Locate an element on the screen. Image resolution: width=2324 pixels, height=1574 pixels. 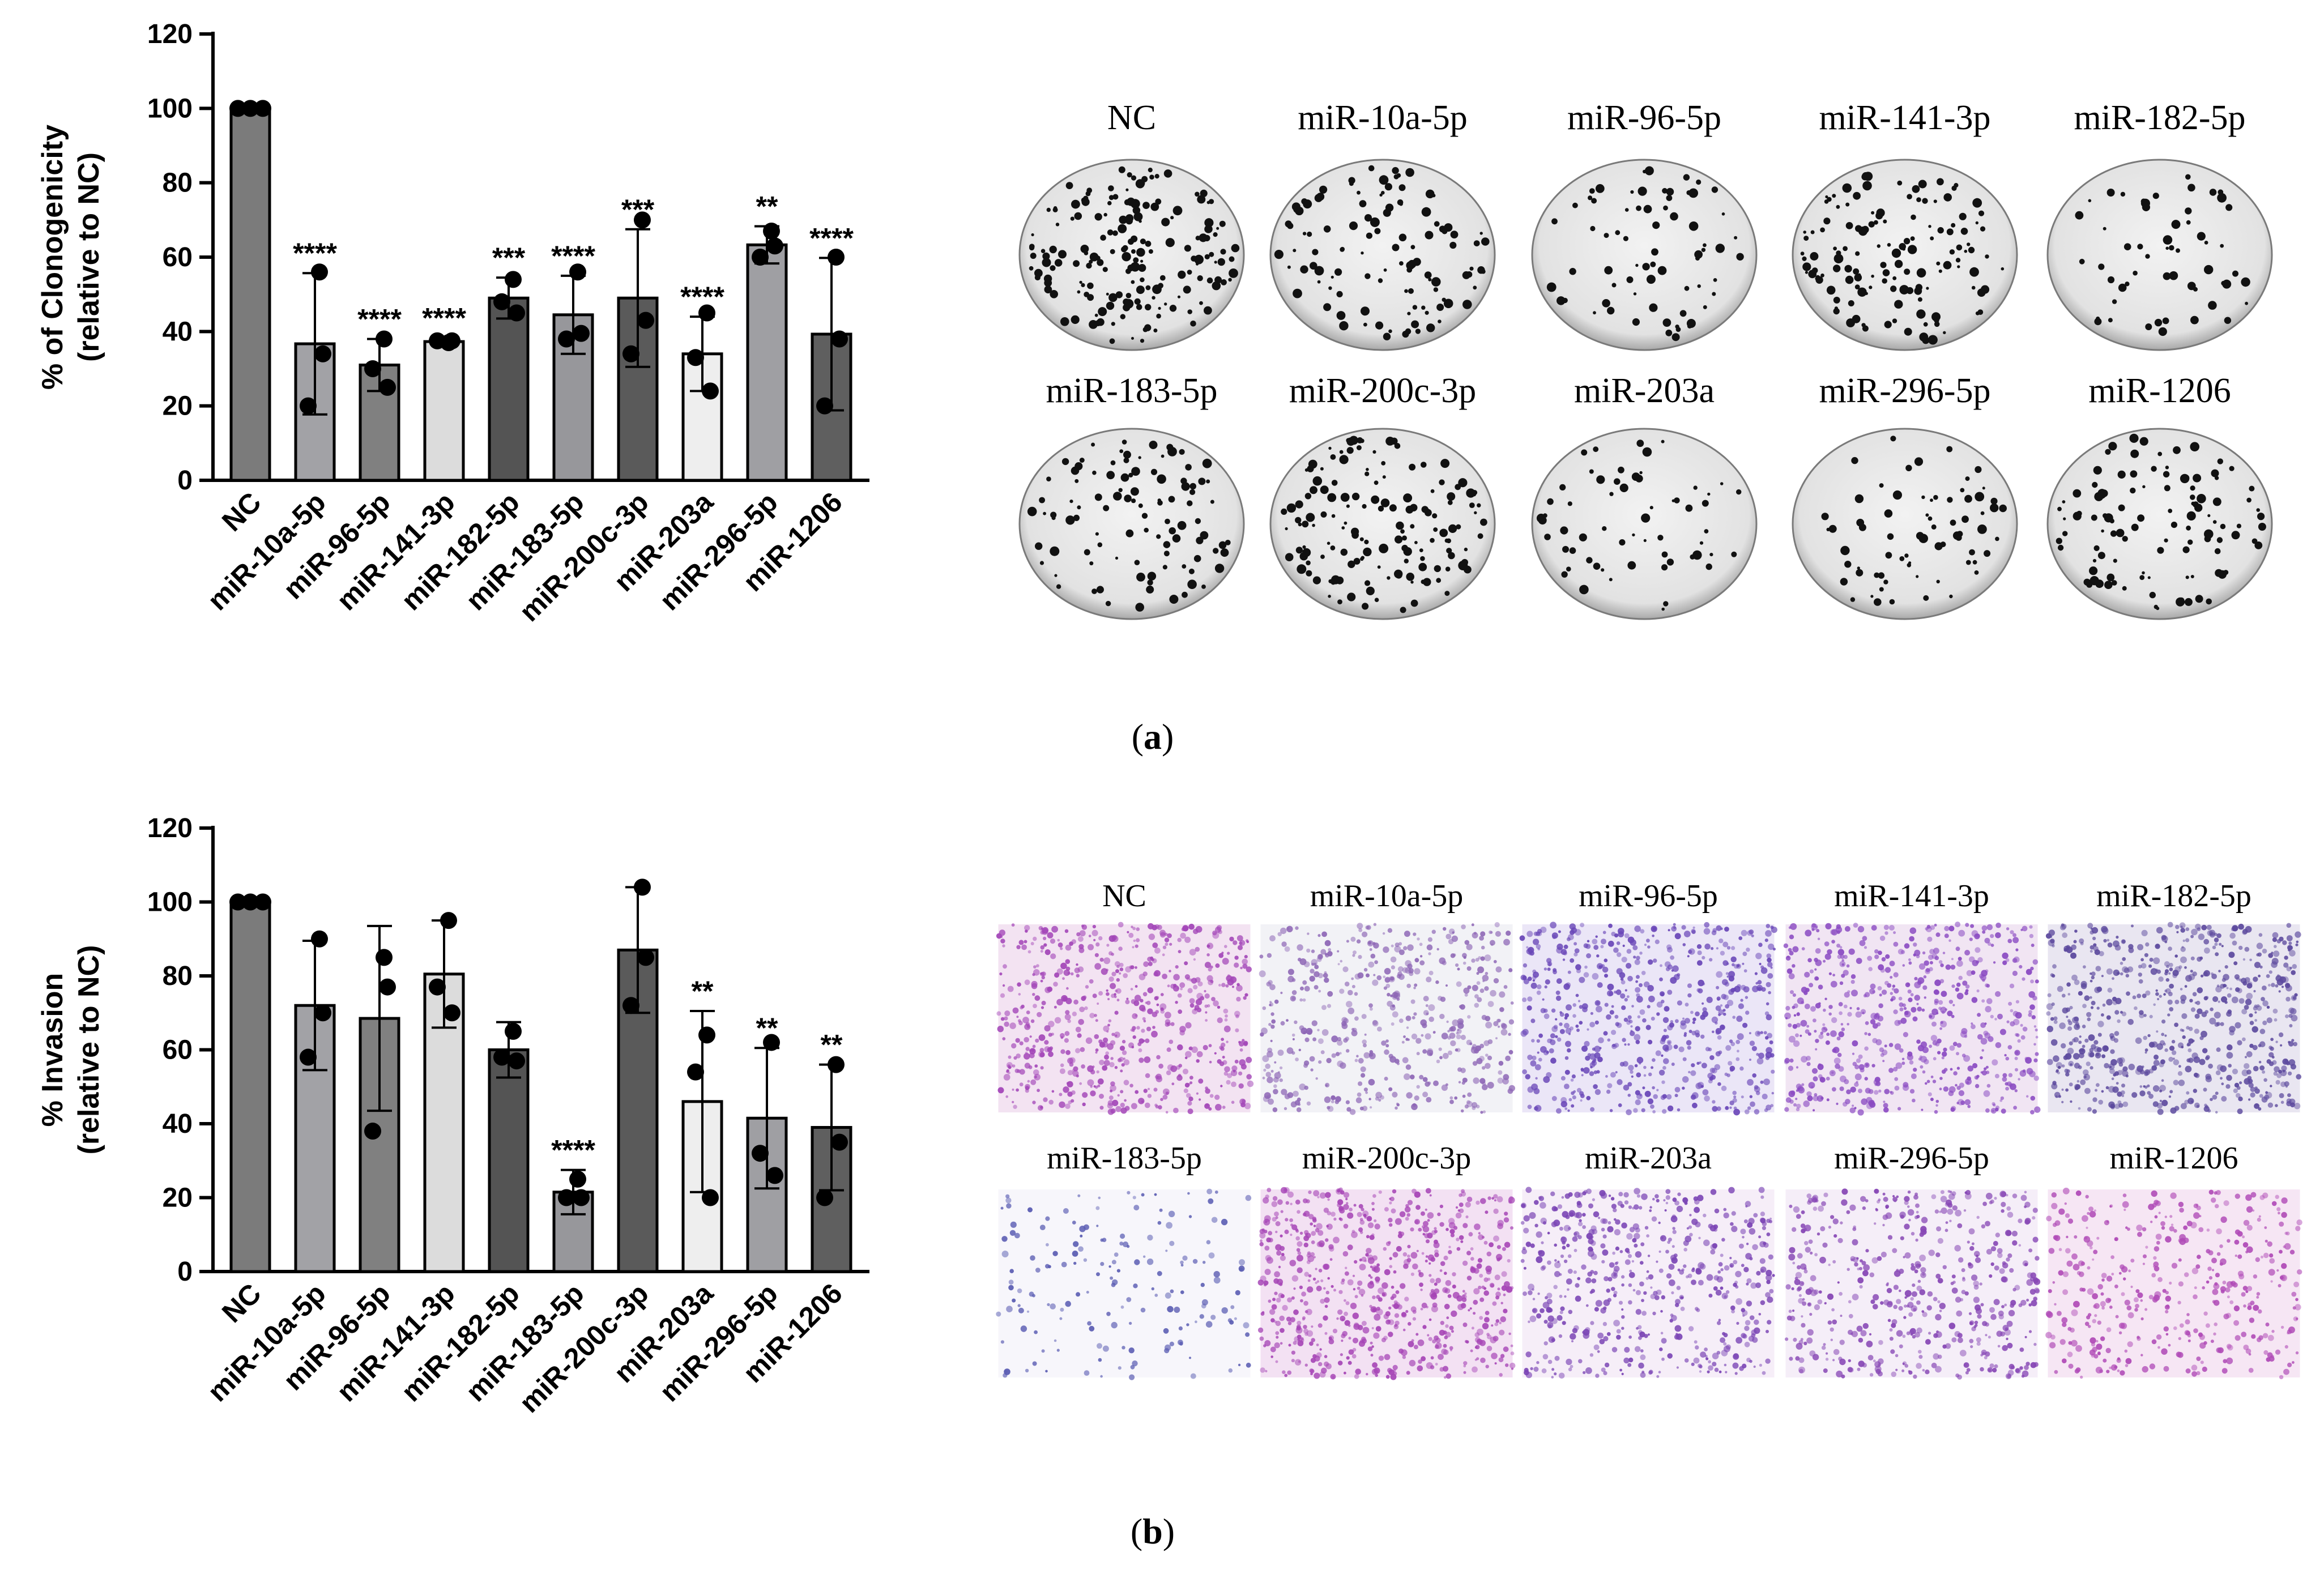
chart-b-data-point is located at coordinates (774, 1176).